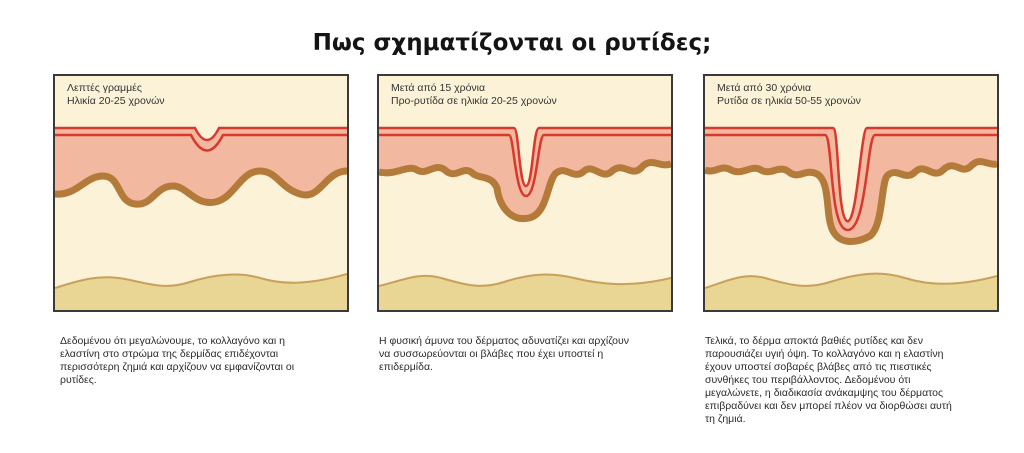  I want to click on description-line: τη ζημιά., so click(725, 419).